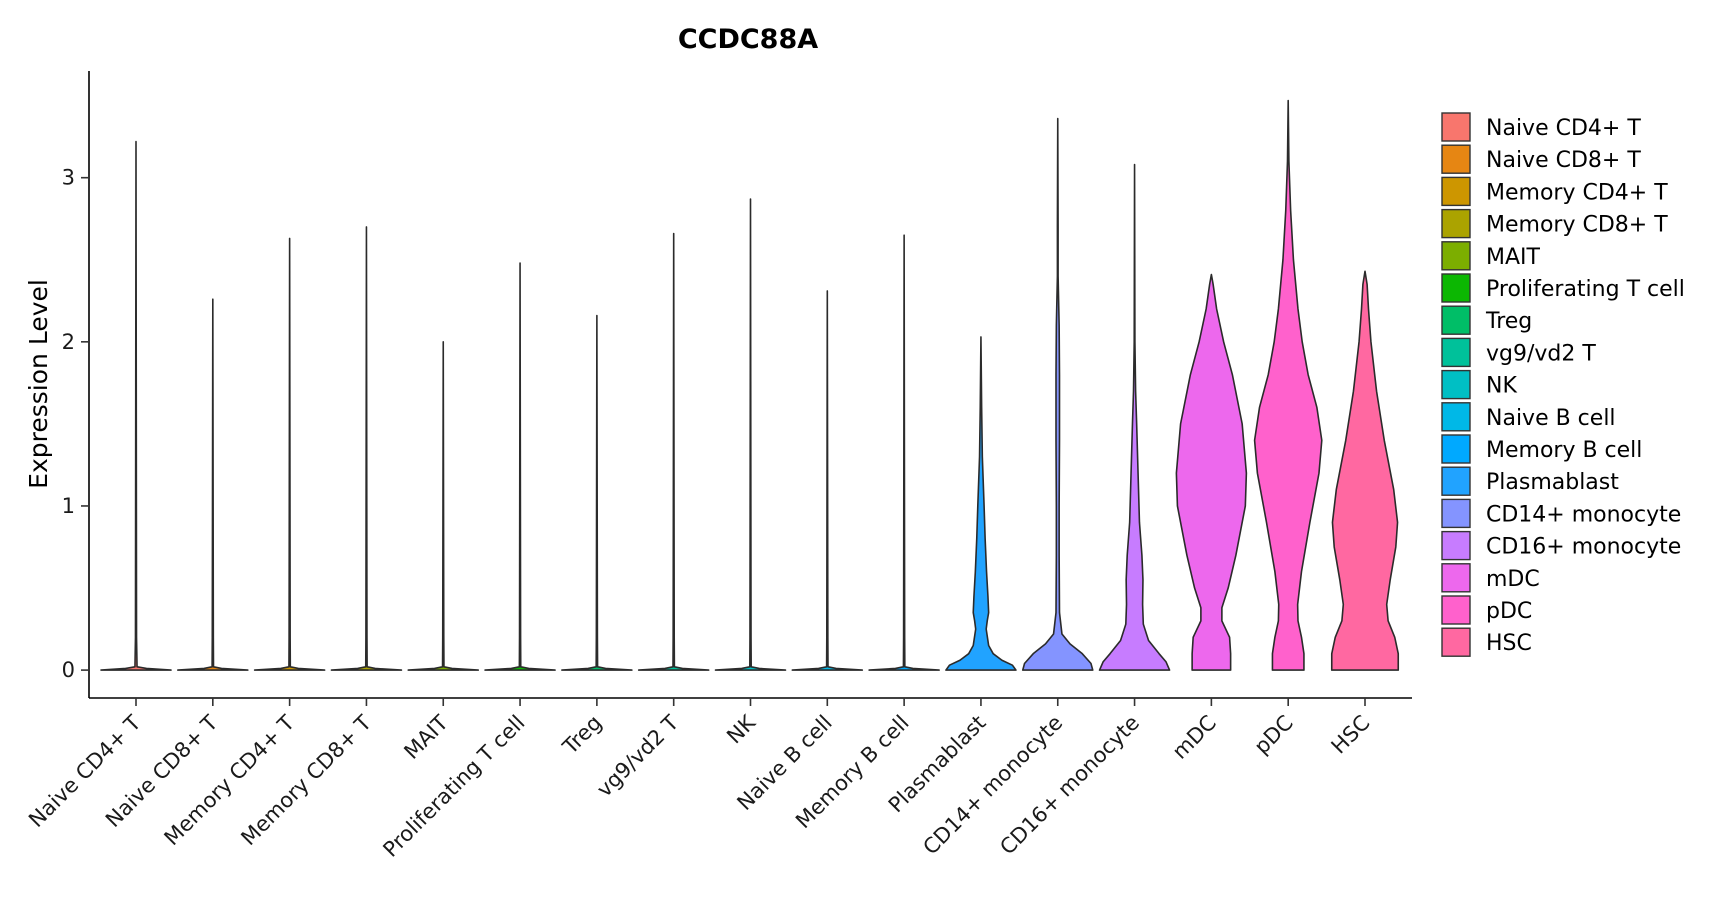  I want to click on x-tick-label: Treg, so click(581, 735).